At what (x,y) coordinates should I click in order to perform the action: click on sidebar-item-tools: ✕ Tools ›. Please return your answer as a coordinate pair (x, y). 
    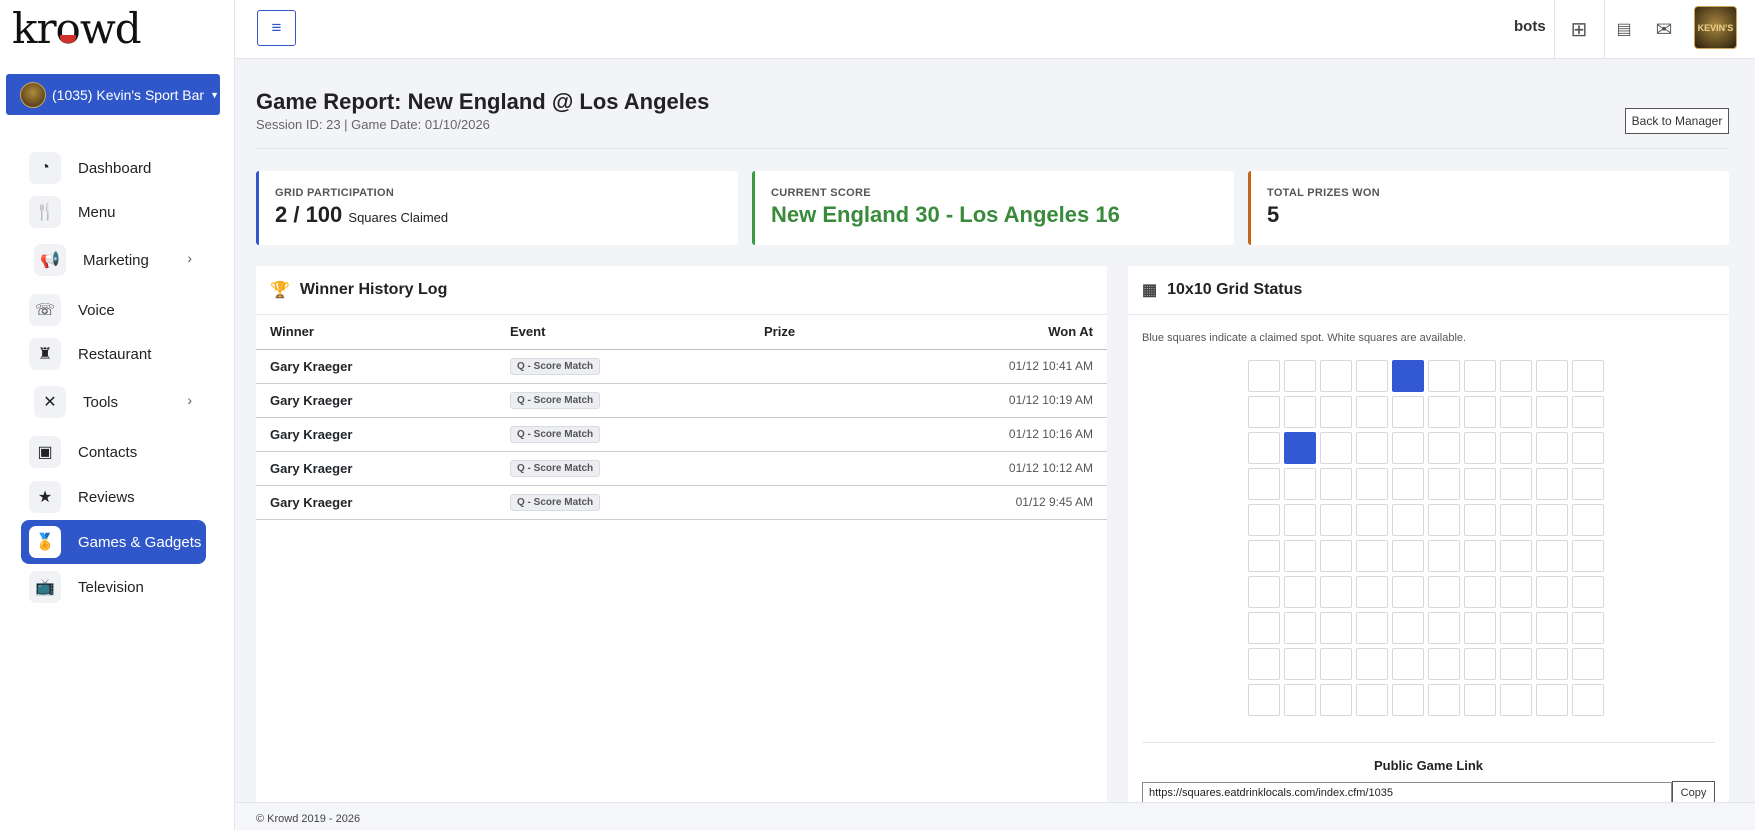
    Looking at the image, I should click on (113, 402).